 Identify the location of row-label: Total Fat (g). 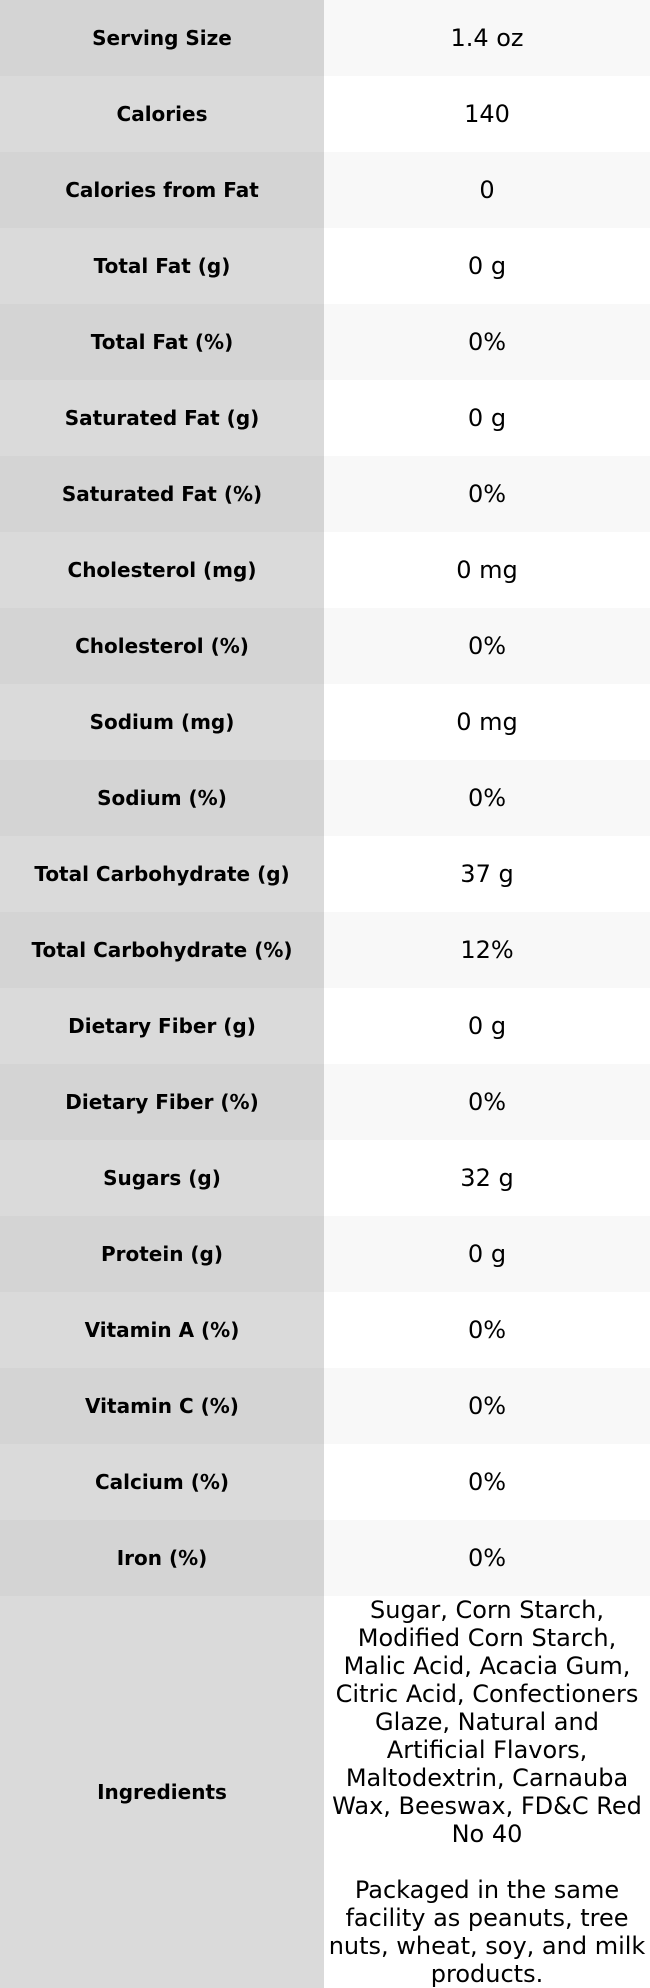
(162, 266).